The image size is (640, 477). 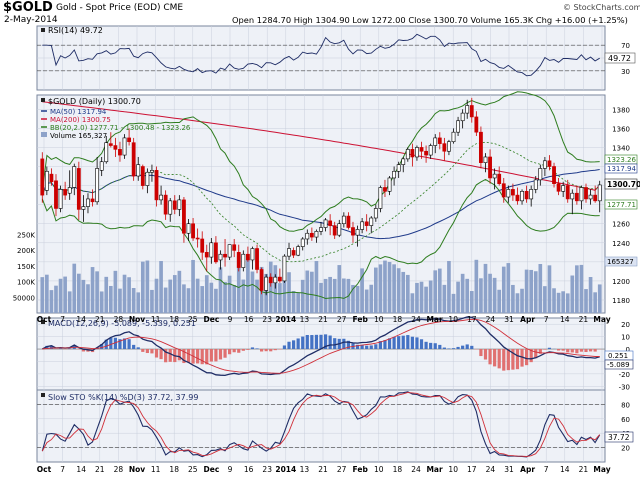 What do you see at coordinates (601, 319) in the screenshot?
I see `x-tick-label: May` at bounding box center [601, 319].